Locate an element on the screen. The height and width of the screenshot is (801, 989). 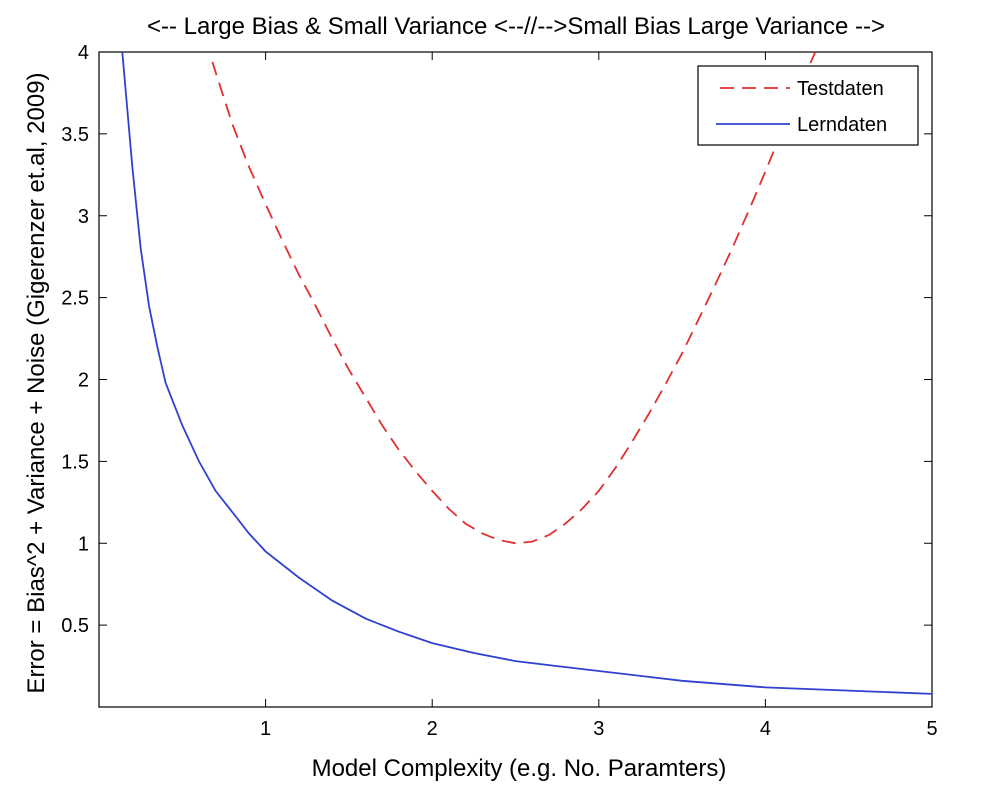
y-tick-label: 1.5 is located at coordinates (75, 462).